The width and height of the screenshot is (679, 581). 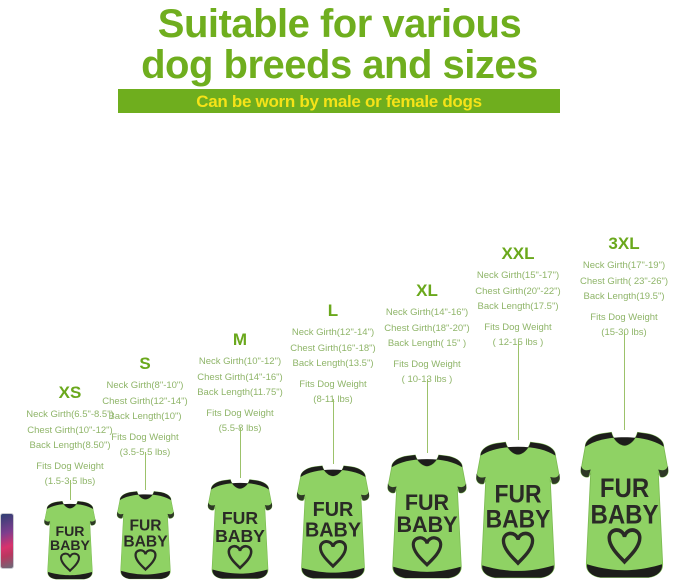 I want to click on shirt-m: FUR BABY, so click(x=240, y=529).